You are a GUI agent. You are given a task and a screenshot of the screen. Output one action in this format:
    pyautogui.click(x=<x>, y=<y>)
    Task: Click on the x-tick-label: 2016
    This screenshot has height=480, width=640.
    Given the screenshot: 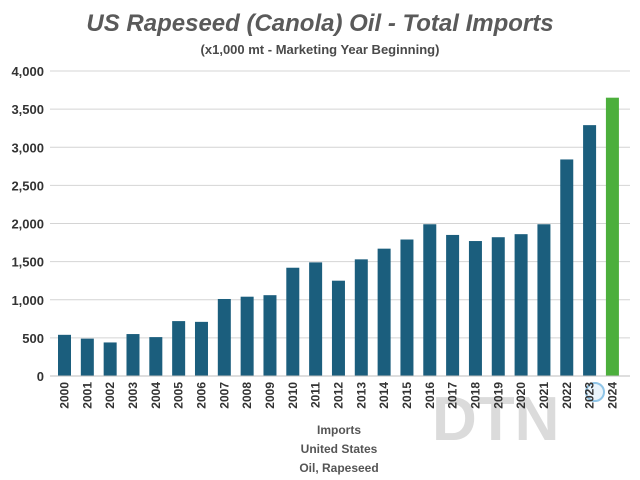 What is the action you would take?
    pyautogui.click(x=430, y=395)
    